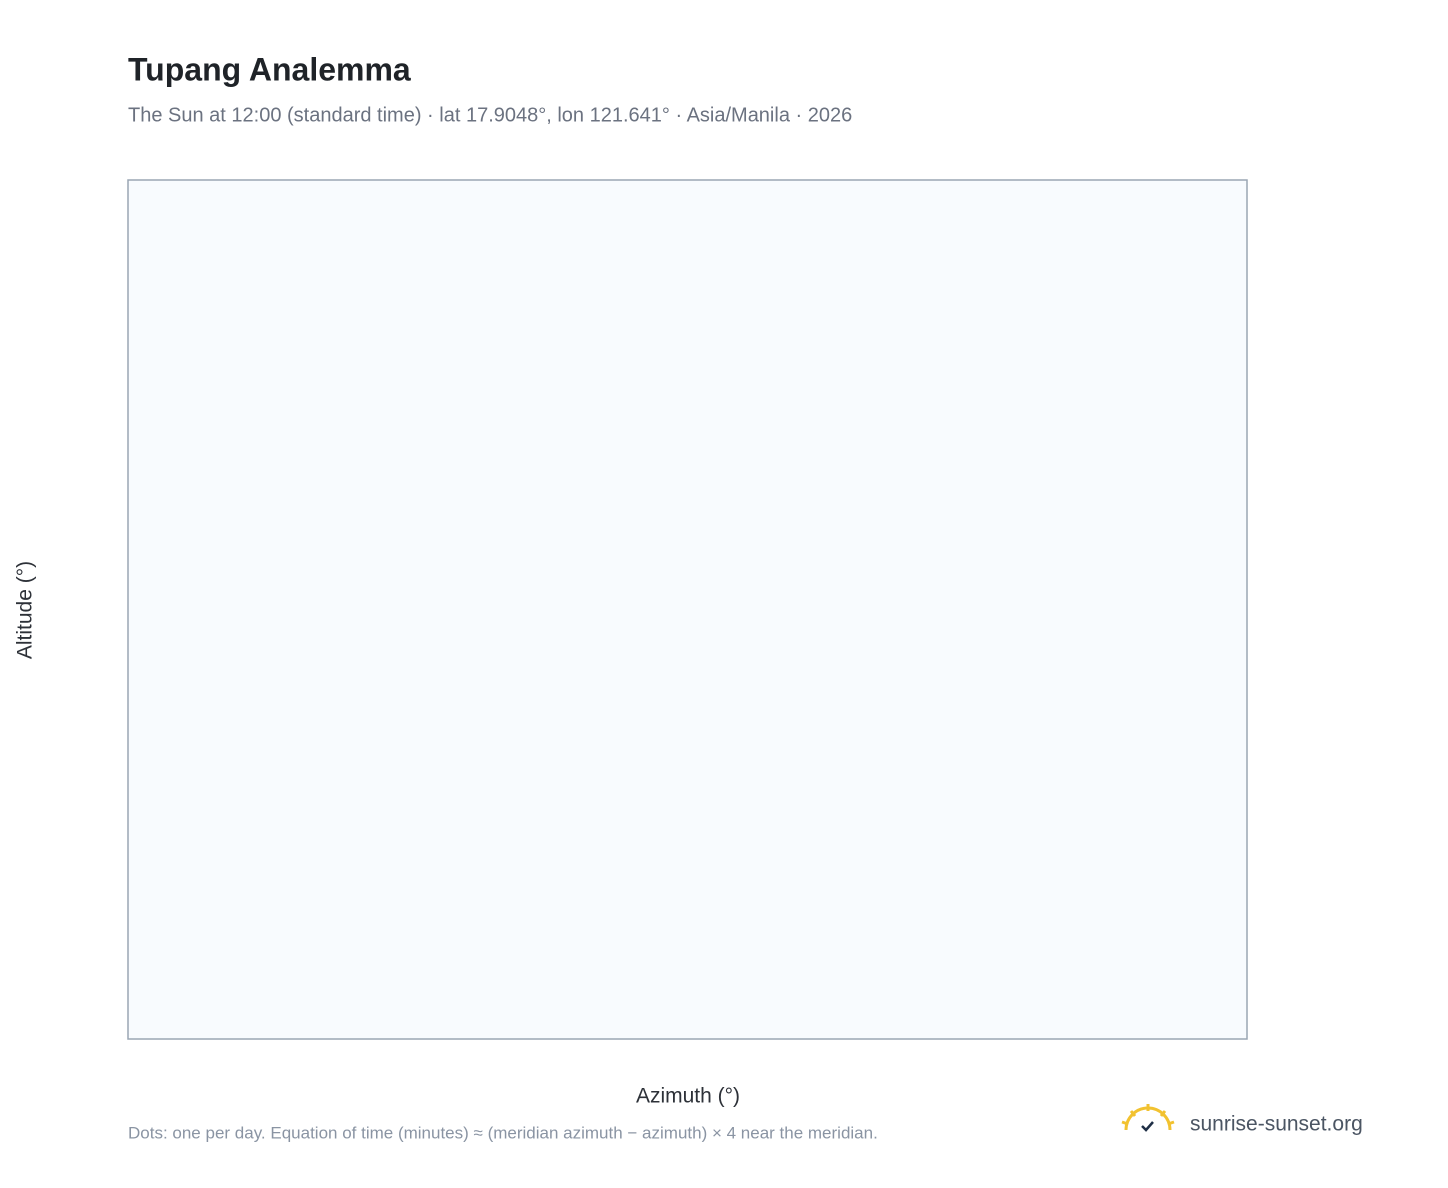 This screenshot has height=1188, width=1448. Describe the element at coordinates (1276, 1124) in the screenshot. I see `brand: sunrise-sunset.org` at that location.